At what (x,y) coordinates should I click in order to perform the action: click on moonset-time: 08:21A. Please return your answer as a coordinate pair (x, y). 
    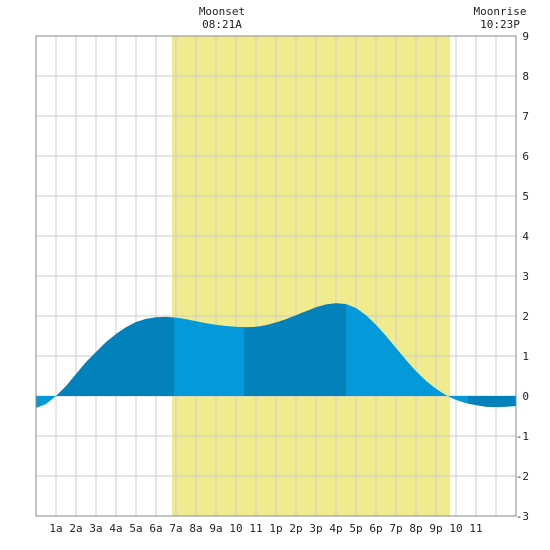
    Looking at the image, I should click on (222, 24).